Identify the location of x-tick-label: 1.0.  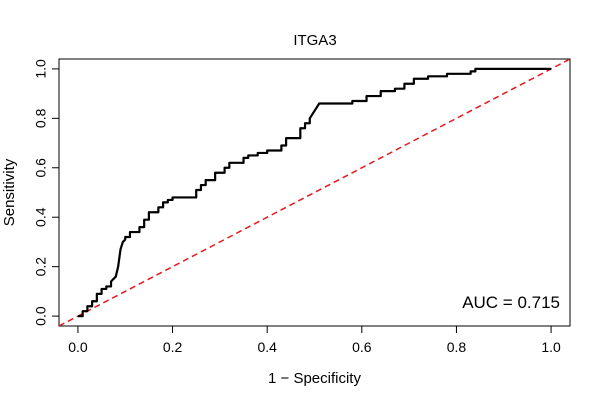
(551, 347).